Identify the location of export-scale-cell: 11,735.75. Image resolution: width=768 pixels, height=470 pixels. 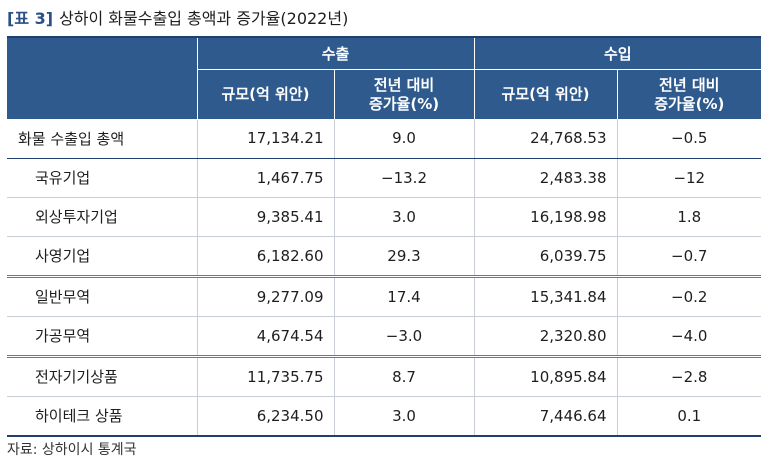
(265, 376).